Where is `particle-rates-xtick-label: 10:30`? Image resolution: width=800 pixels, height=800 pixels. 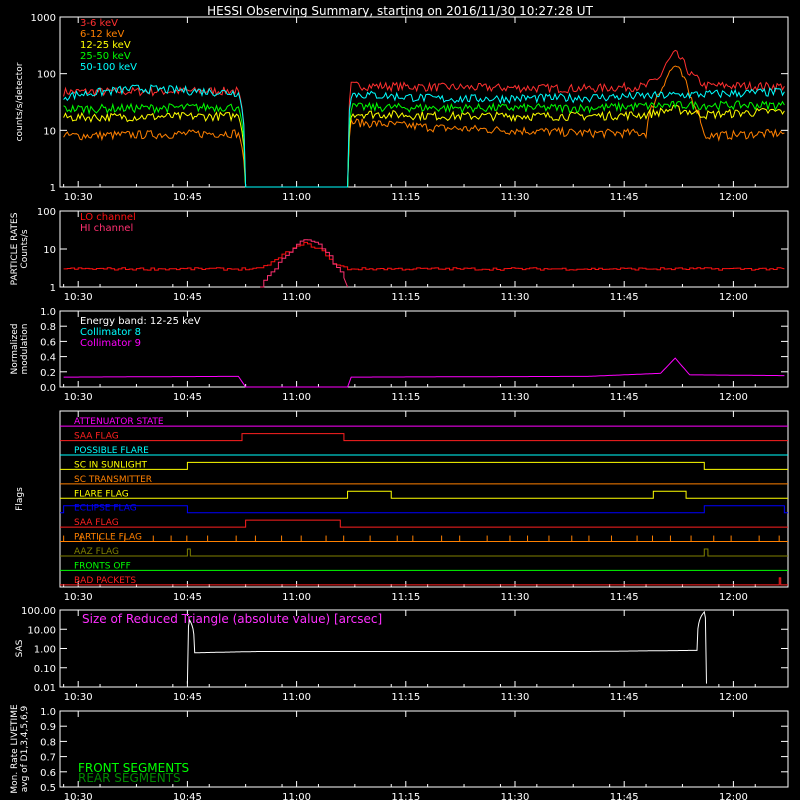
particle-rates-xtick-label: 10:30 is located at coordinates (78, 297).